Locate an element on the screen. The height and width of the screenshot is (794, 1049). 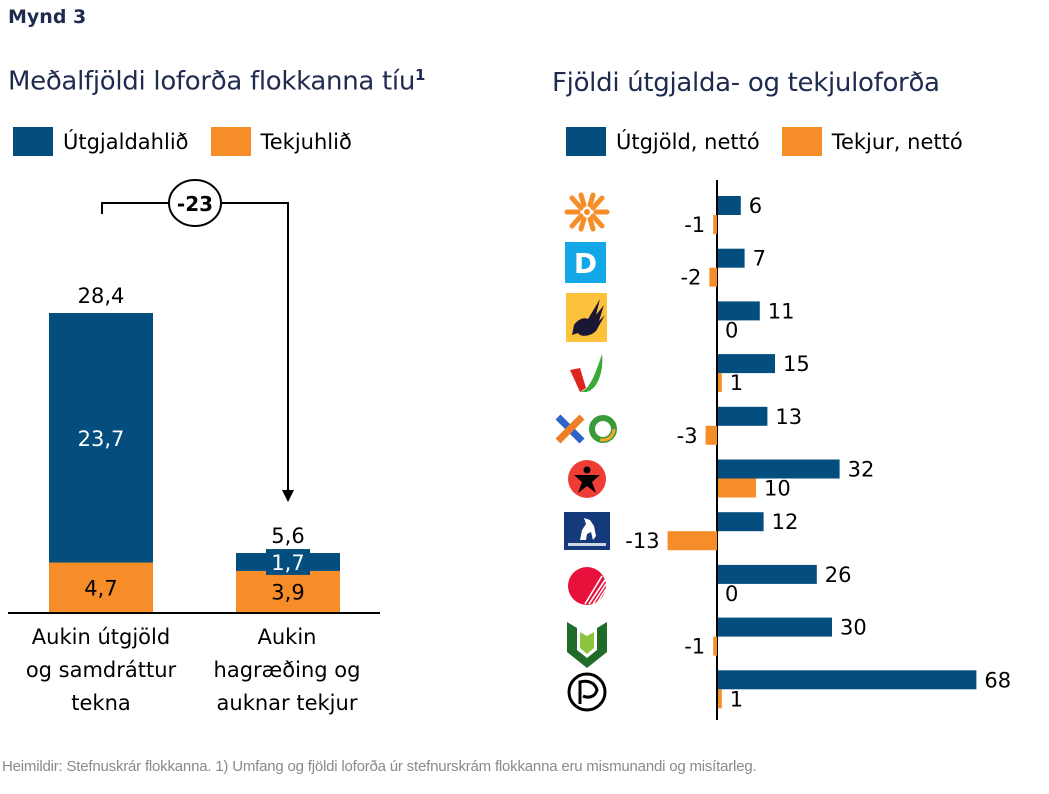
difference-arrowhead is located at coordinates (288, 496).